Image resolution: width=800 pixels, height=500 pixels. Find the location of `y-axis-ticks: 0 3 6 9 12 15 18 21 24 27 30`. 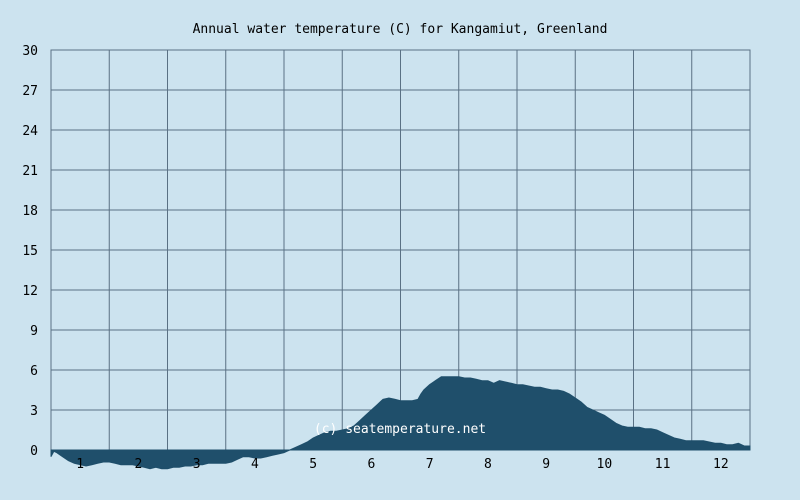

y-axis-ticks: 0 3 6 9 12 15 18 21 24 27 30 is located at coordinates (30, 251).